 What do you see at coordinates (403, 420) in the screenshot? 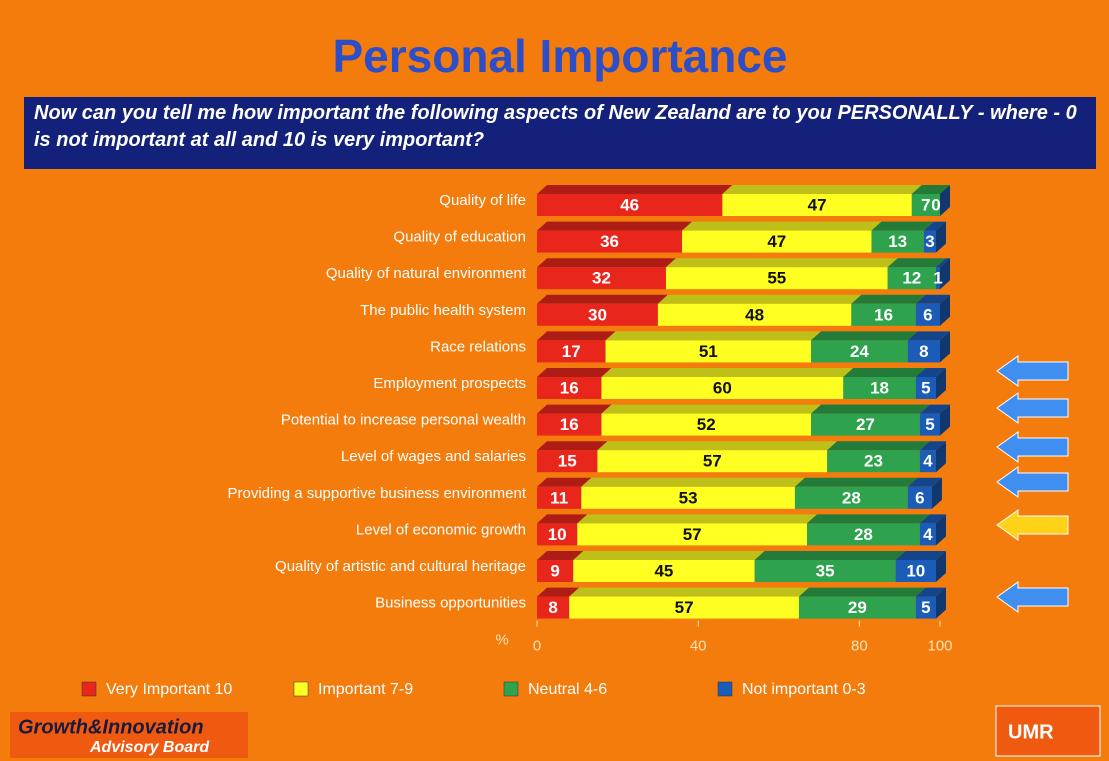
I see `category-label: Potential to increase personal wealth` at bounding box center [403, 420].